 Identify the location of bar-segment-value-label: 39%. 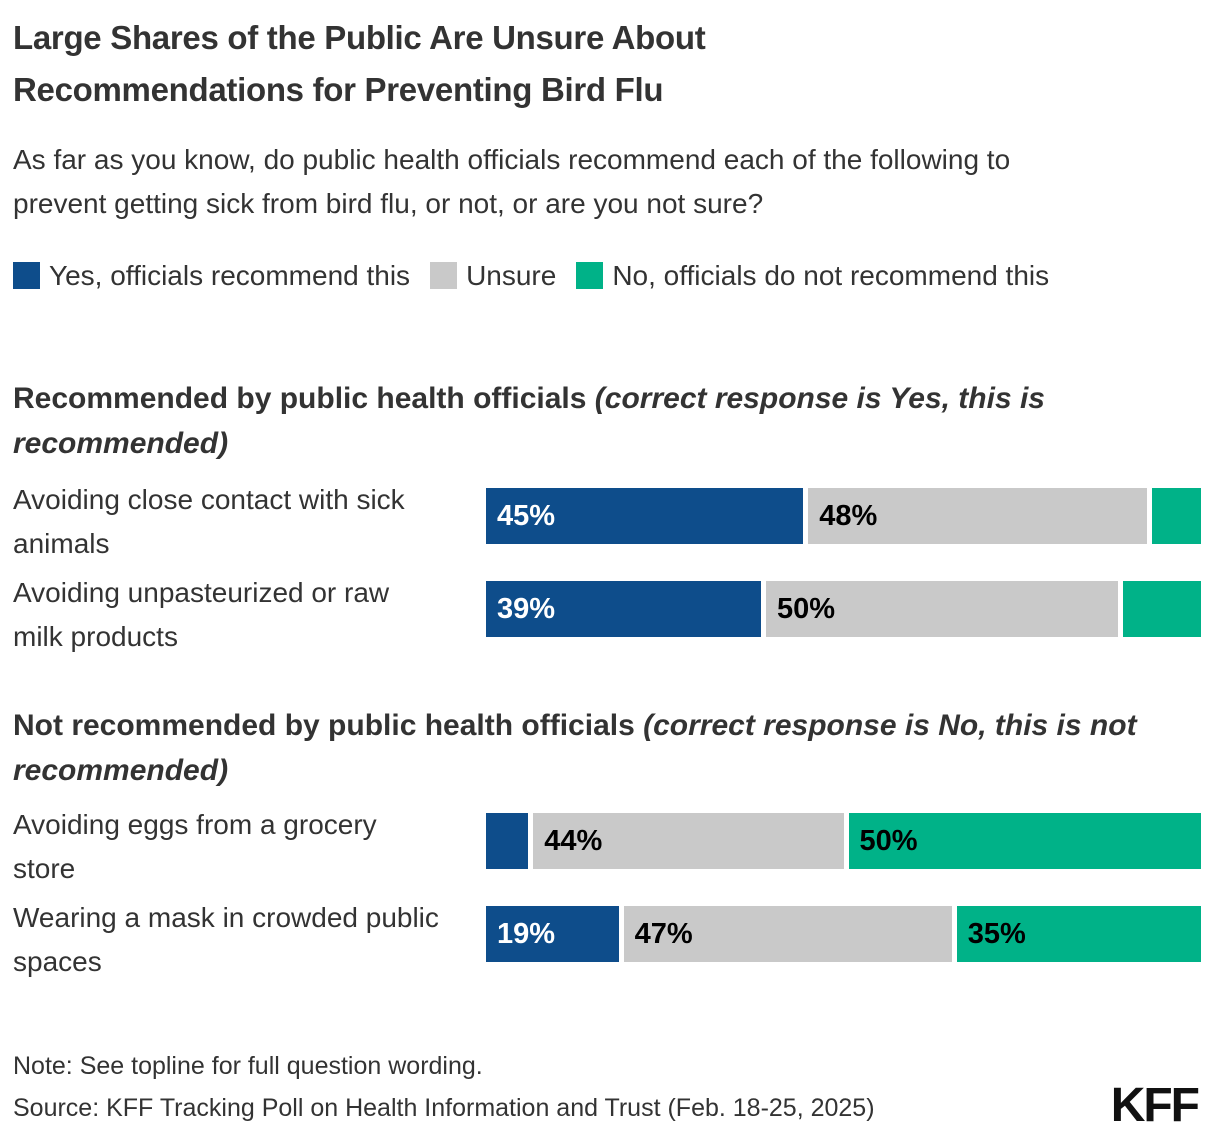
(526, 608).